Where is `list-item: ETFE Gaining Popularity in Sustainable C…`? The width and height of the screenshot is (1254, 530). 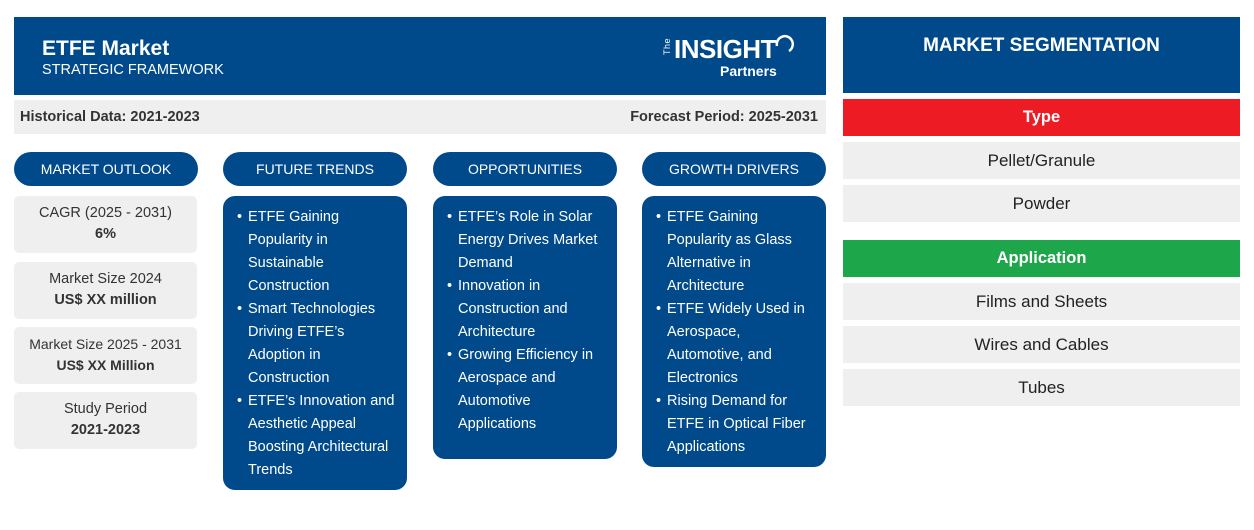
list-item: ETFE Gaining Popularity in Sustainable C… is located at coordinates (319, 252).